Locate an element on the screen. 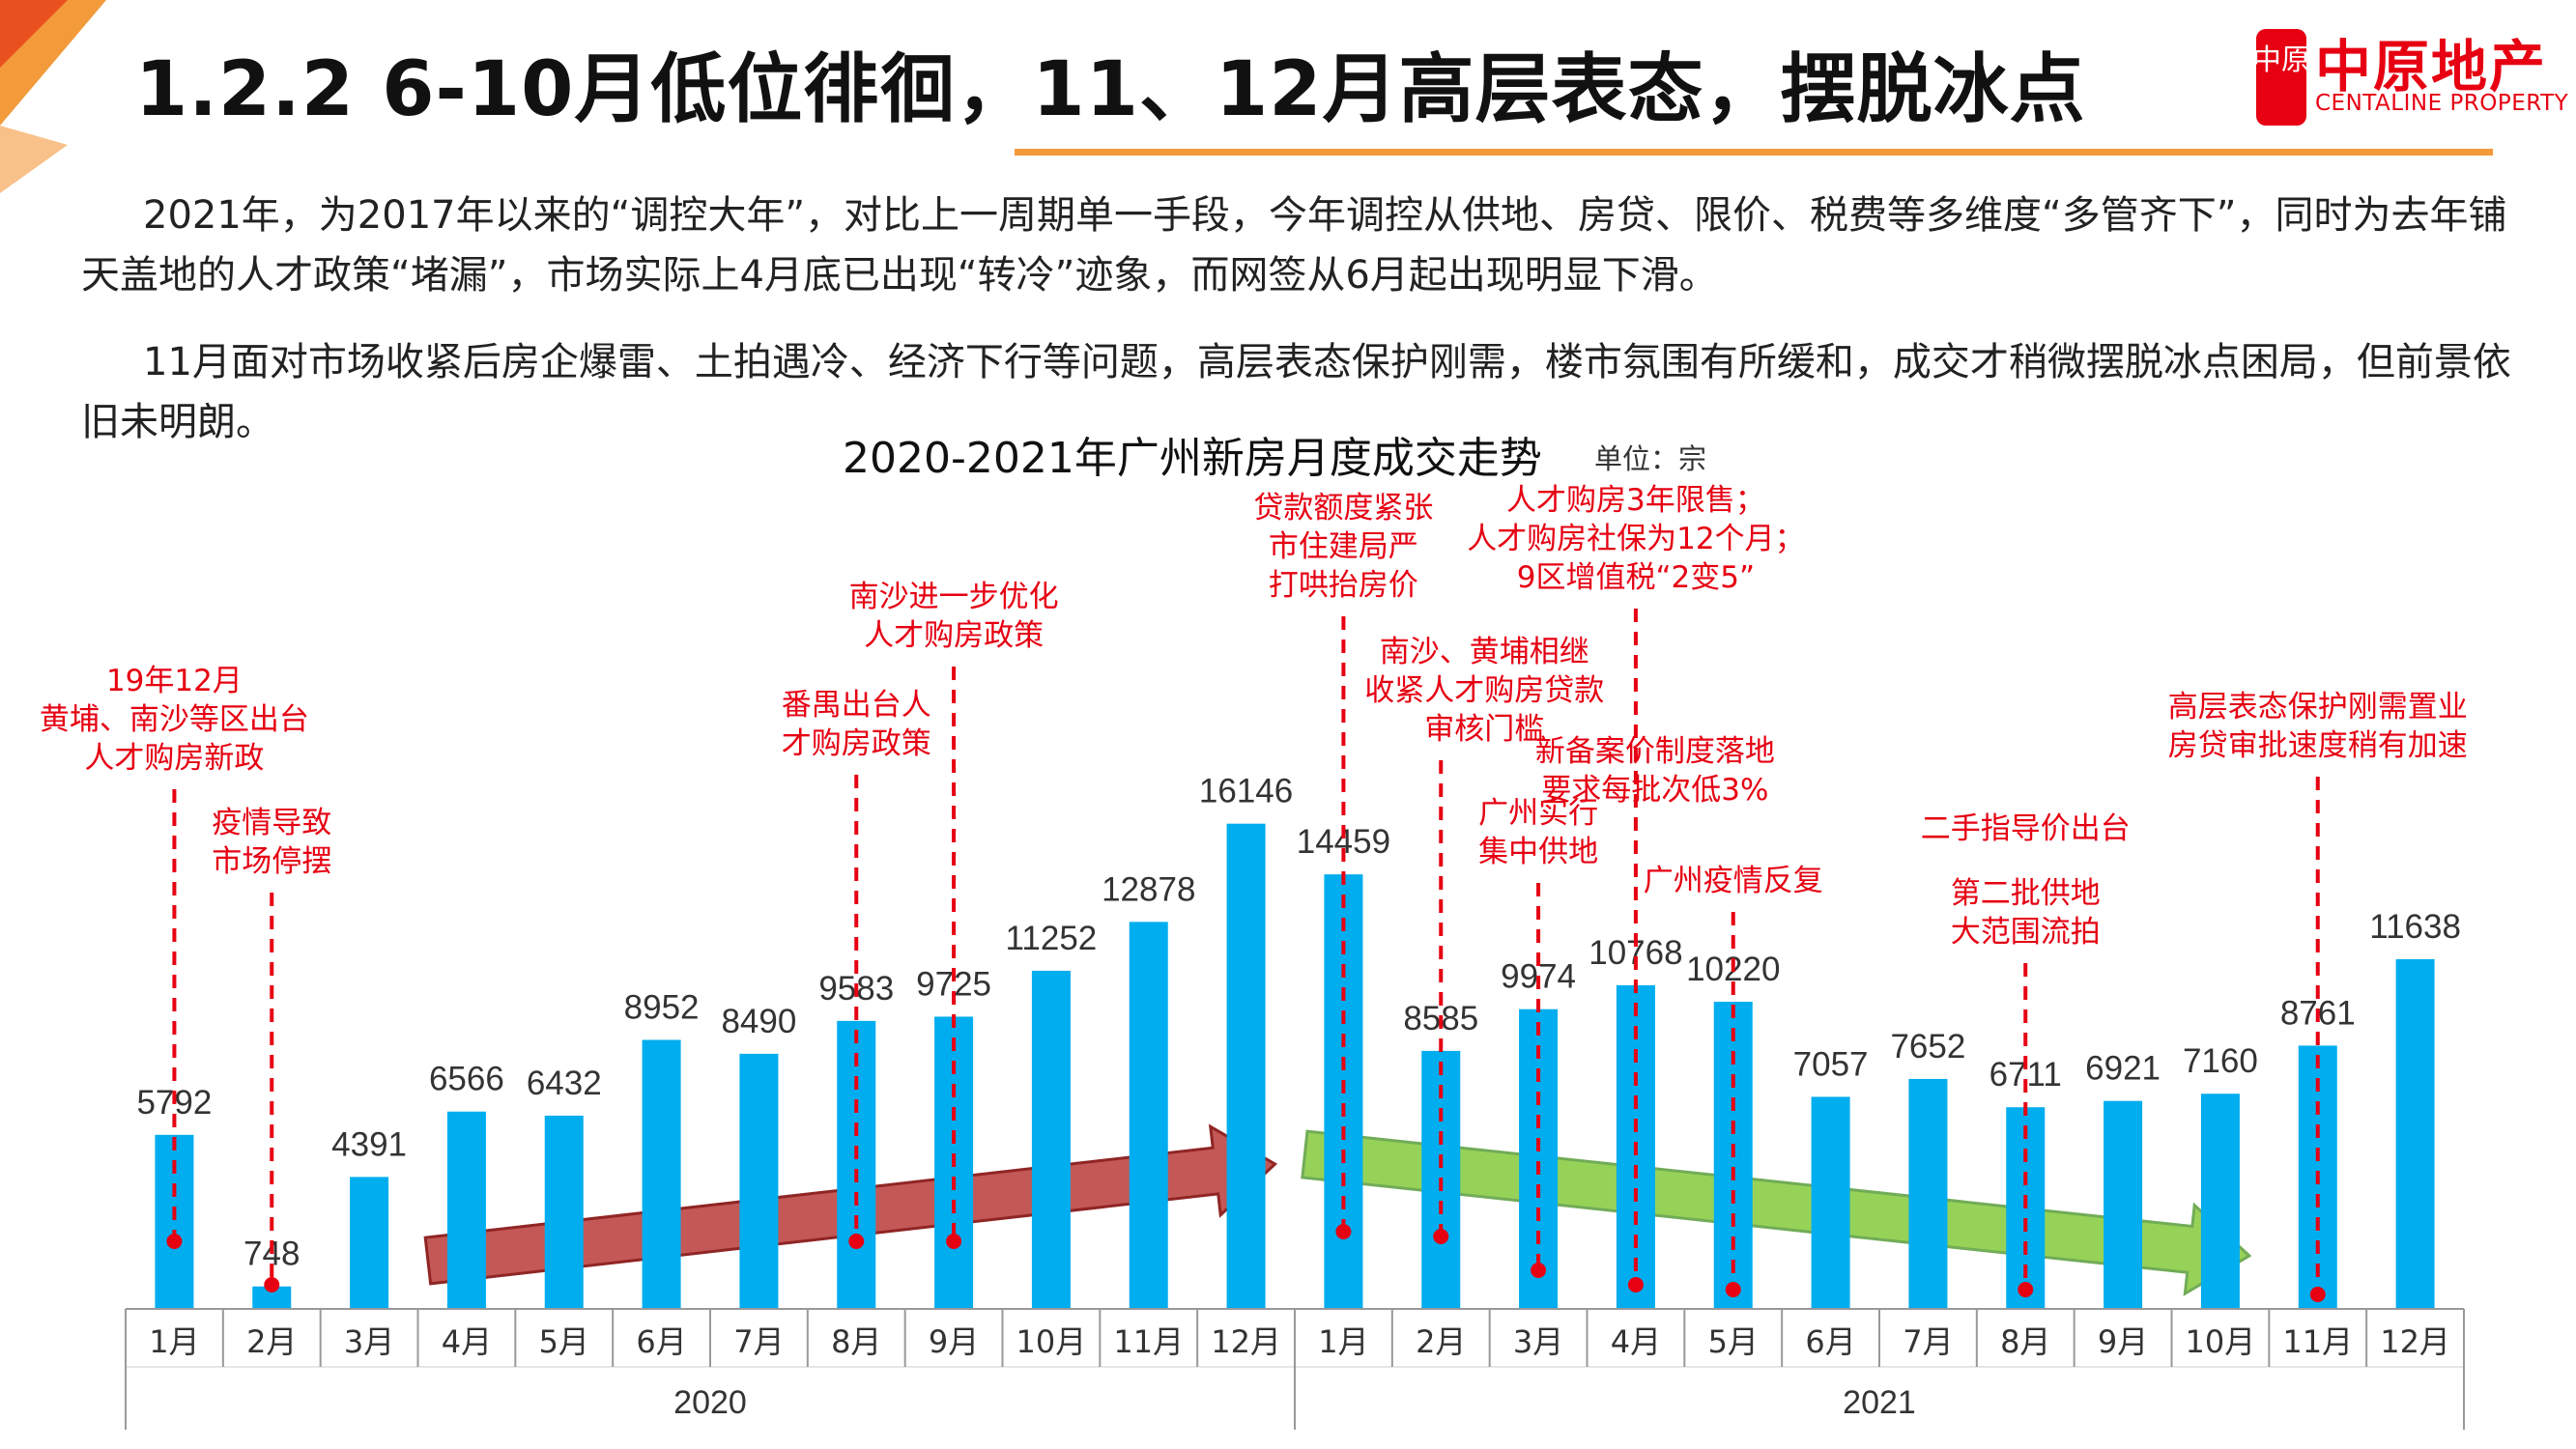 Image resolution: width=2576 pixels, height=1449 pixels. x-tick-label-3: 4月 is located at coordinates (467, 1341).